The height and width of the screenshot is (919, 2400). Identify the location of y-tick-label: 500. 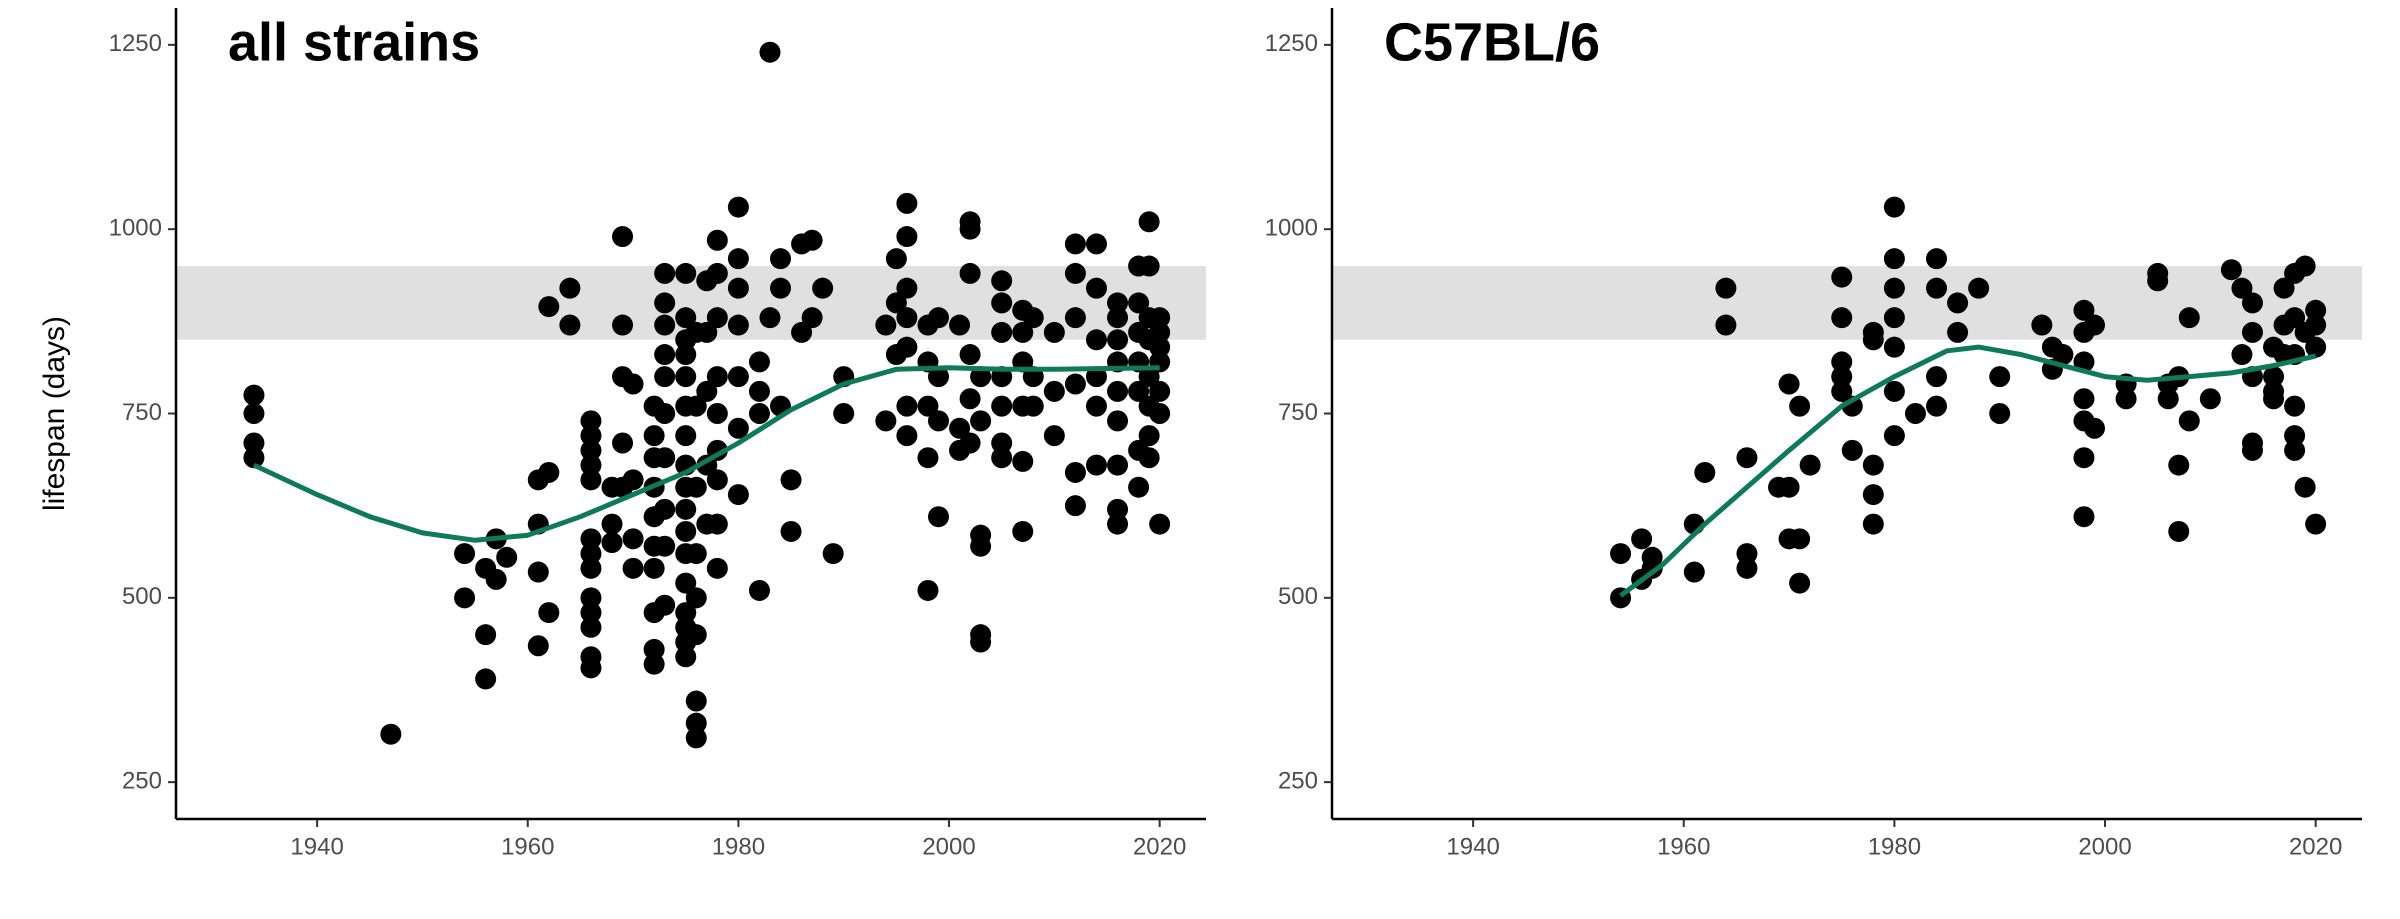
(1298, 596).